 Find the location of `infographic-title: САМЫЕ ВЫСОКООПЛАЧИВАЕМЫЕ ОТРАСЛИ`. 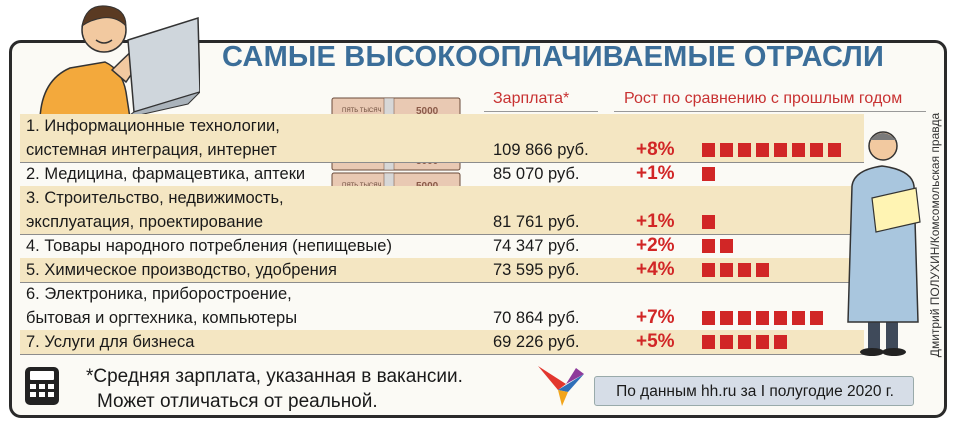

infographic-title: САМЫЕ ВЫСОКООПЛАЧИВАЕМЫЕ ОТРАСЛИ is located at coordinates (553, 57).